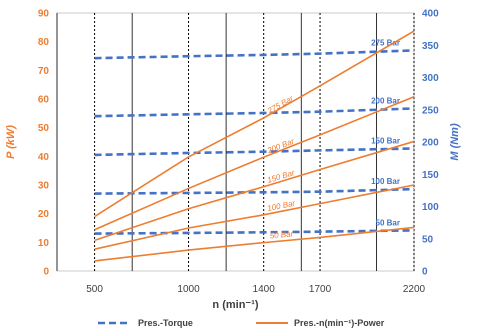 The height and width of the screenshot is (336, 480). What do you see at coordinates (44, 100) in the screenshot?
I see `y-left-tick-label: 60` at bounding box center [44, 100].